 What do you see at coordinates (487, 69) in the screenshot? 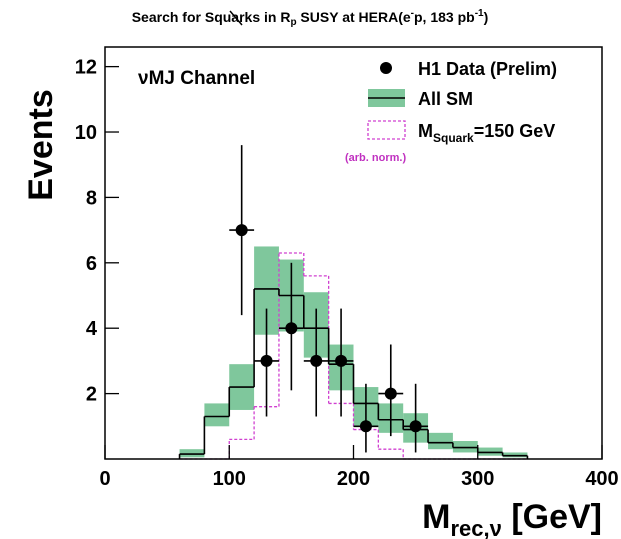
I see `legend-label: H1 Data (Prelim)` at bounding box center [487, 69].